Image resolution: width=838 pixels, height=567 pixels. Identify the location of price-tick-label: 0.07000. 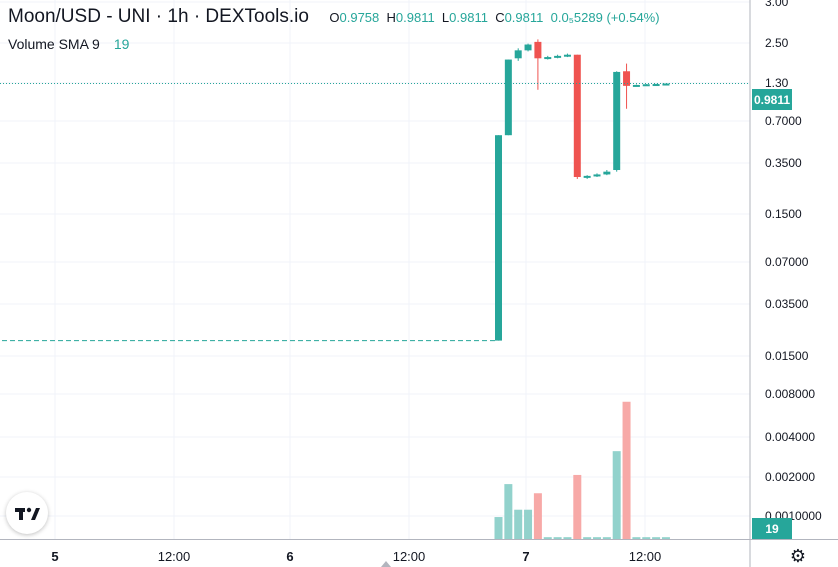
(787, 262).